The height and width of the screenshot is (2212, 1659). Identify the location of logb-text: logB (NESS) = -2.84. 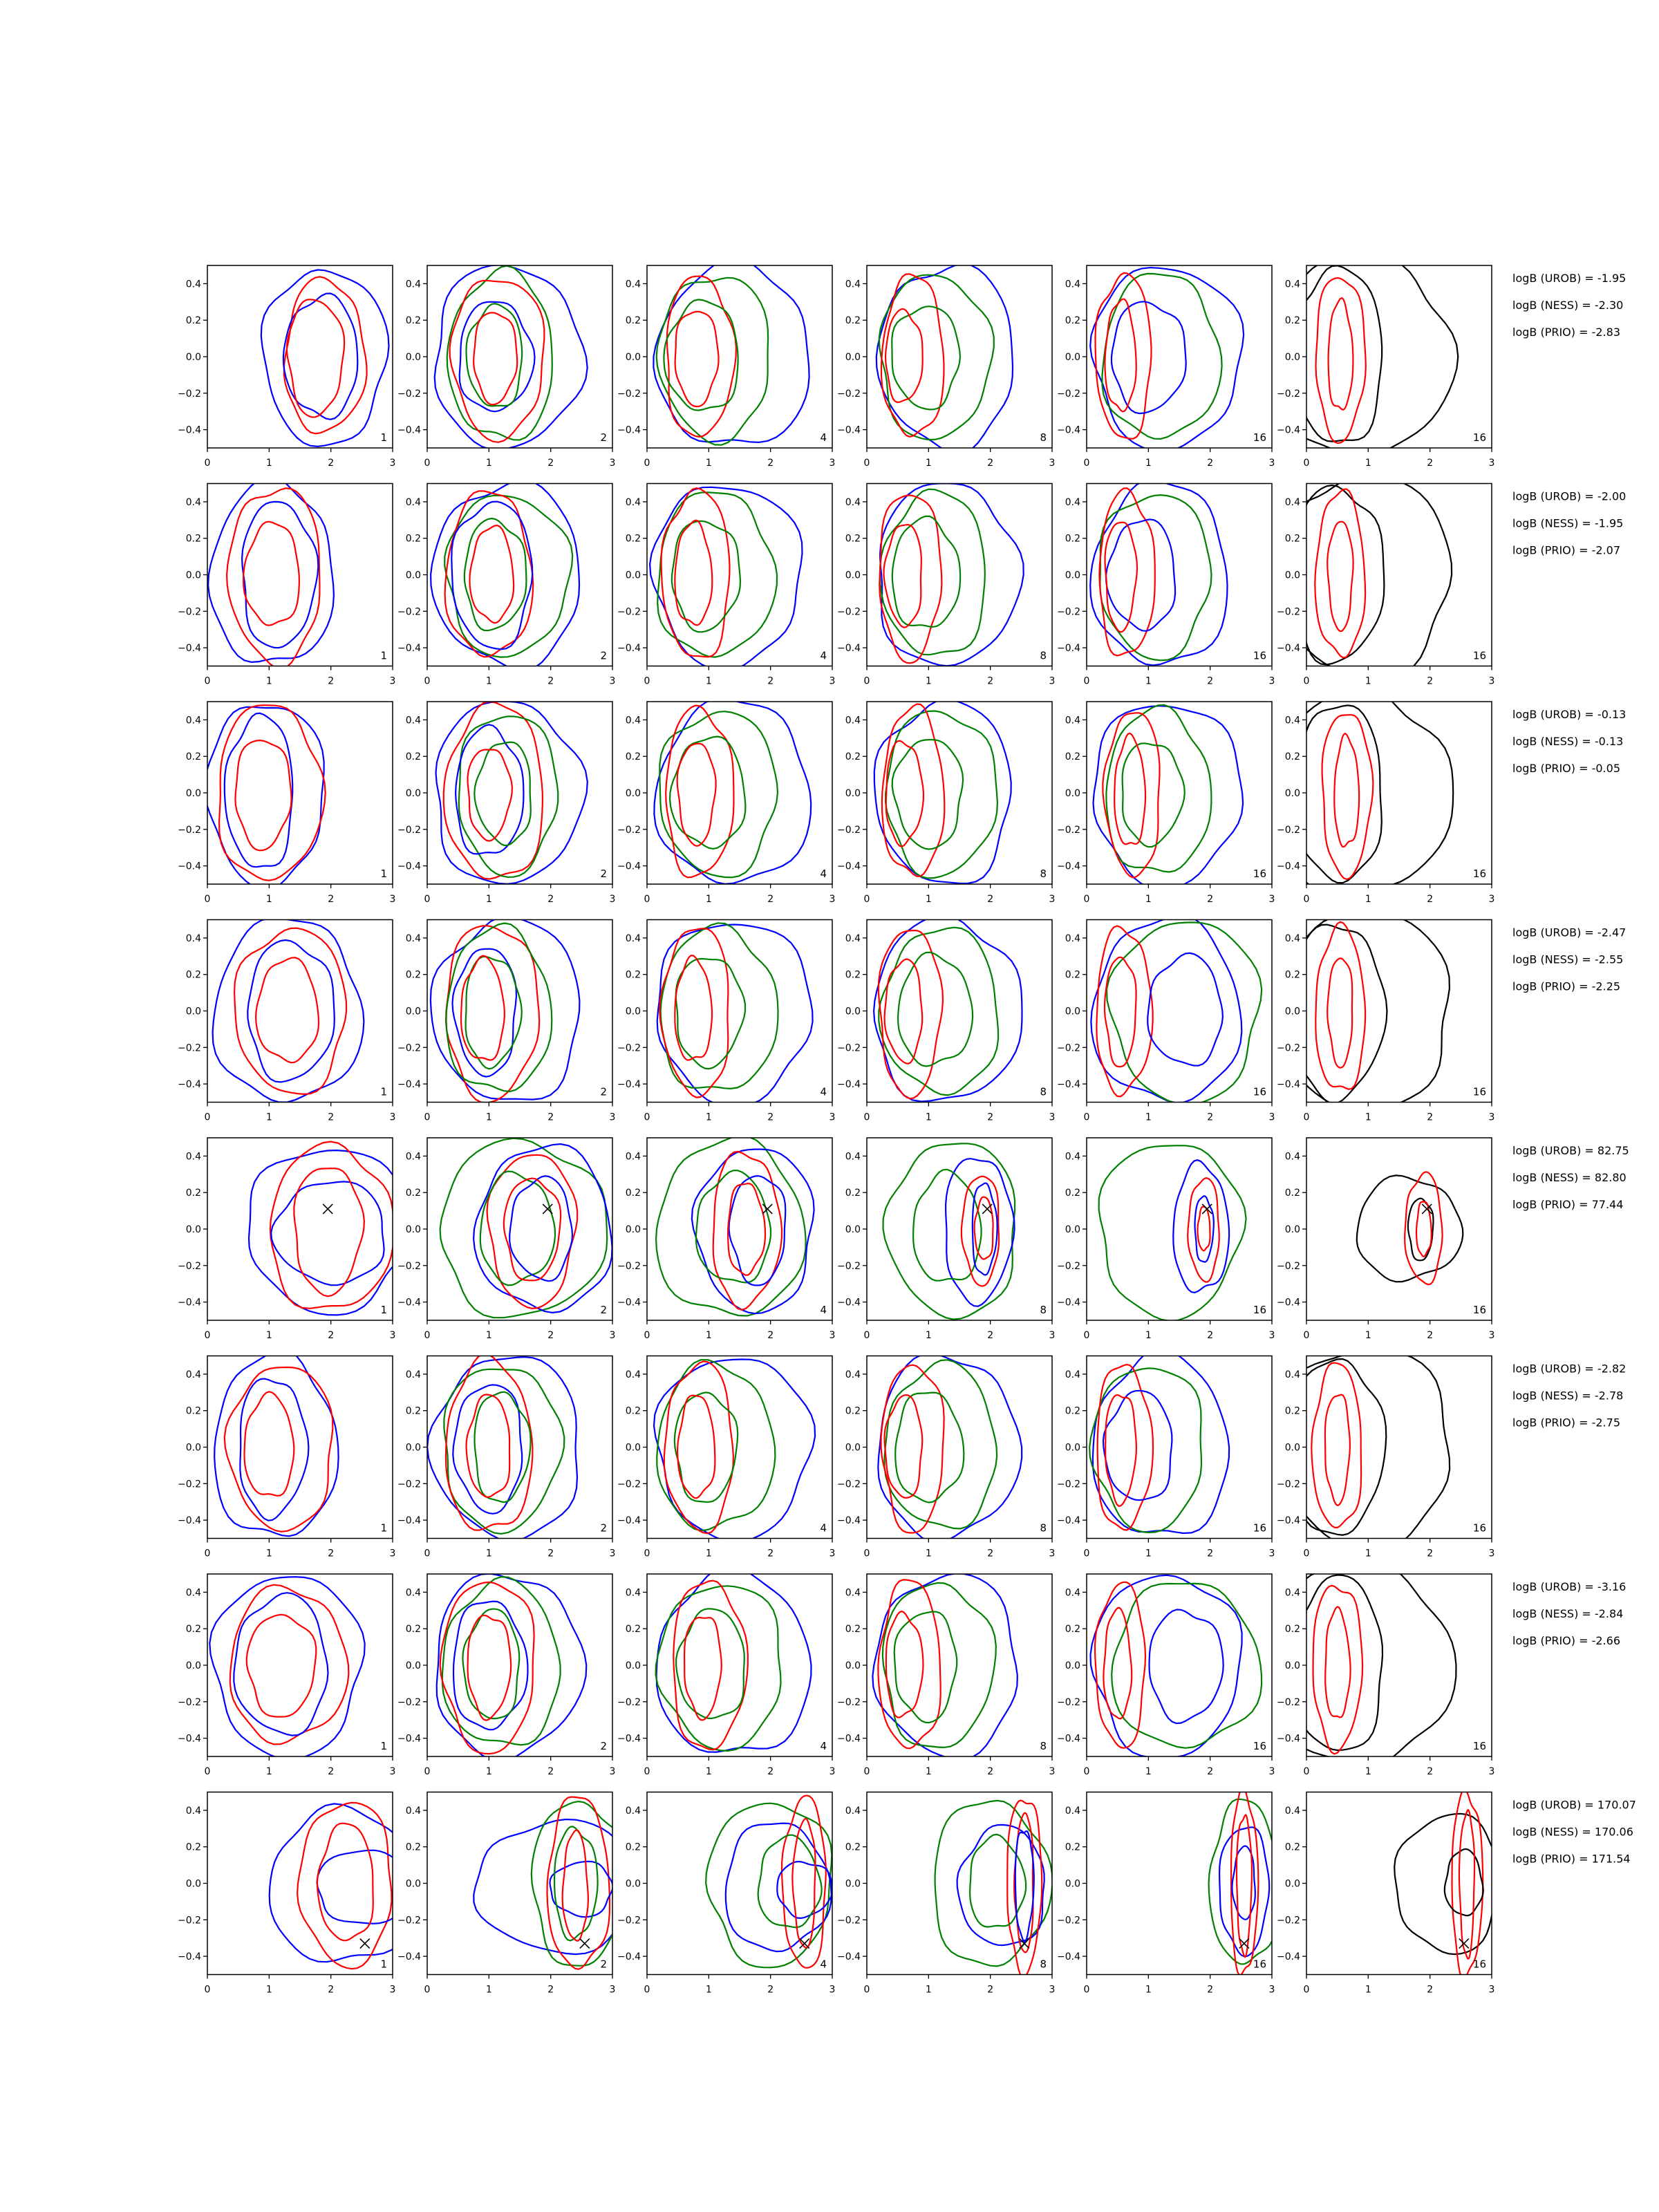
(1568, 1614).